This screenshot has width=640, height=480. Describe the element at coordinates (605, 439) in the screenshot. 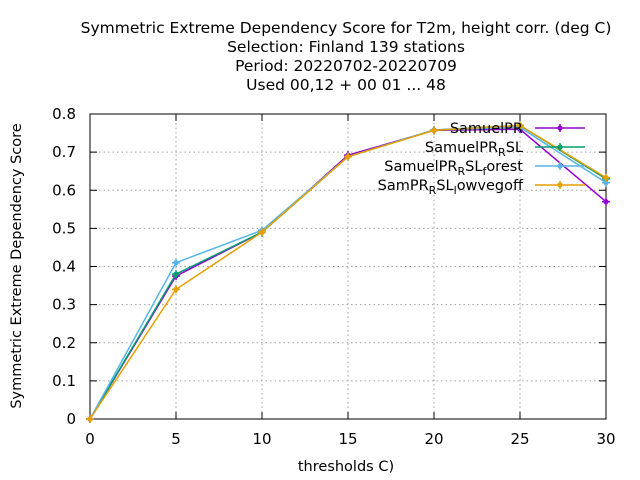

I see `x-tick-label: 30` at that location.